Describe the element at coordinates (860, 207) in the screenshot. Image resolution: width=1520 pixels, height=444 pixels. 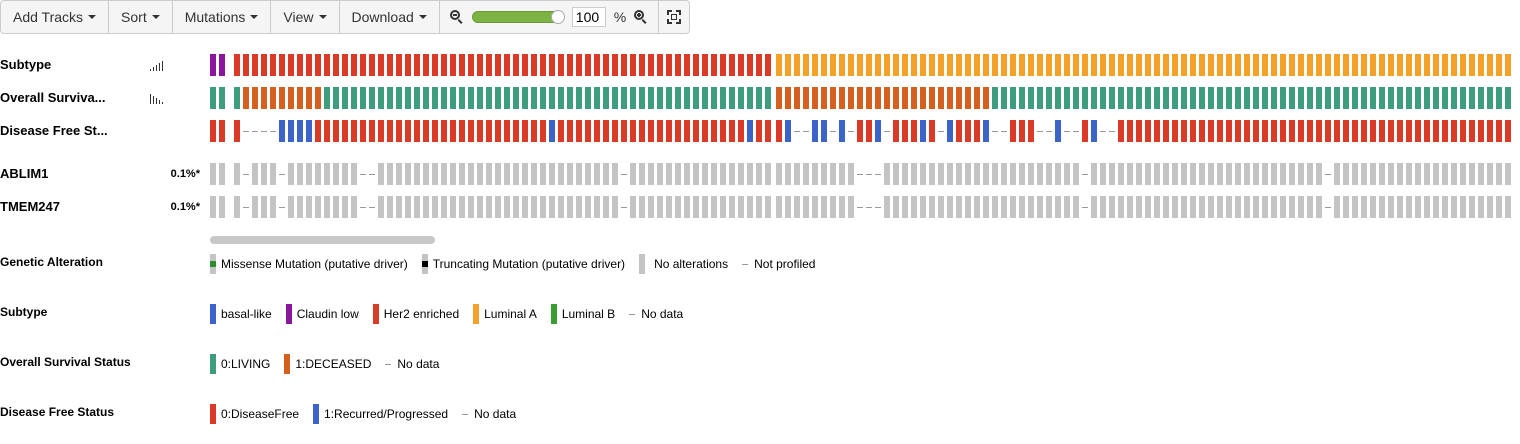
I see `track-row-tmem247` at that location.